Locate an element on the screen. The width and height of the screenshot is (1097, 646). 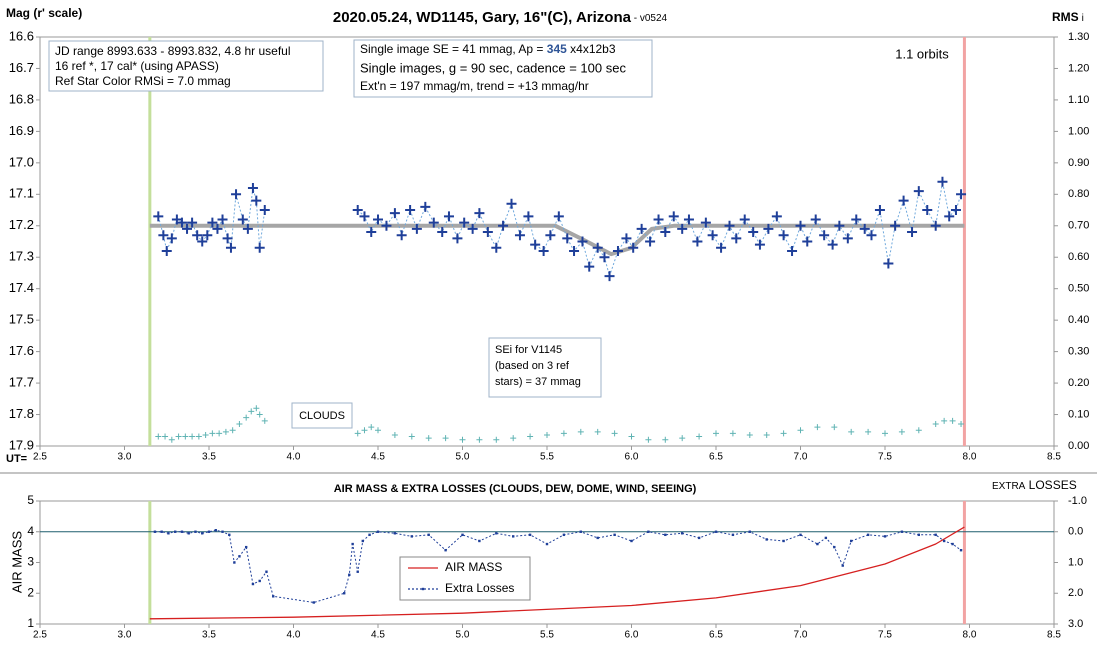
annotation-box is located at coordinates (186, 66).